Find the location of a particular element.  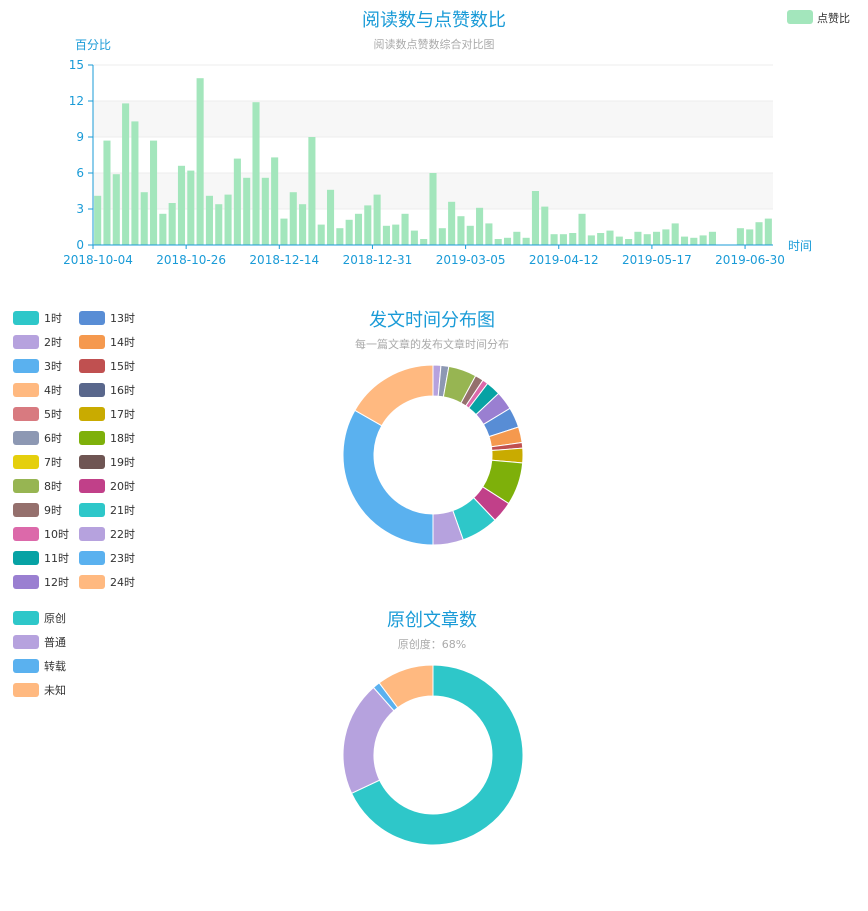

legend-label: 15时 is located at coordinates (122, 366).